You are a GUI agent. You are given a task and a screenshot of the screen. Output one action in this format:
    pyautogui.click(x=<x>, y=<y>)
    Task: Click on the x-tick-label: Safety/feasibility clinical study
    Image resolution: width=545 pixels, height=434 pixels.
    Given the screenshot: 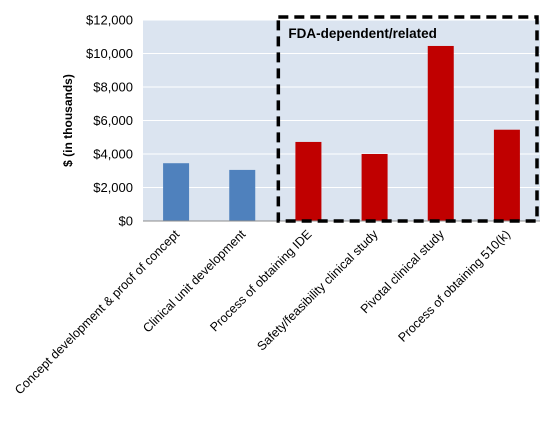 What is the action you would take?
    pyautogui.click(x=317, y=290)
    